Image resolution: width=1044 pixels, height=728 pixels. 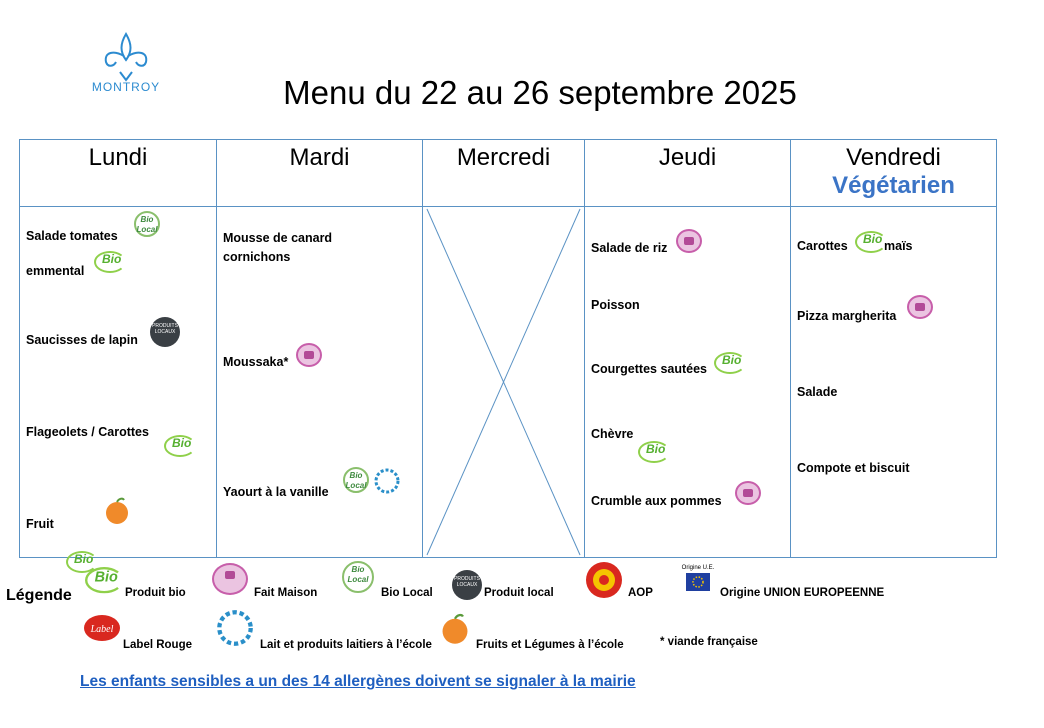 I want to click on closed-cross-mark, so click(x=503, y=382).